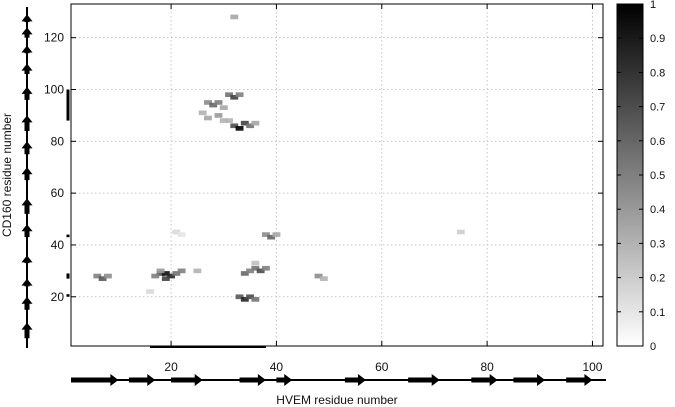 The width and height of the screenshot is (675, 407). What do you see at coordinates (58, 245) in the screenshot?
I see `y-tick-label: 40` at bounding box center [58, 245].